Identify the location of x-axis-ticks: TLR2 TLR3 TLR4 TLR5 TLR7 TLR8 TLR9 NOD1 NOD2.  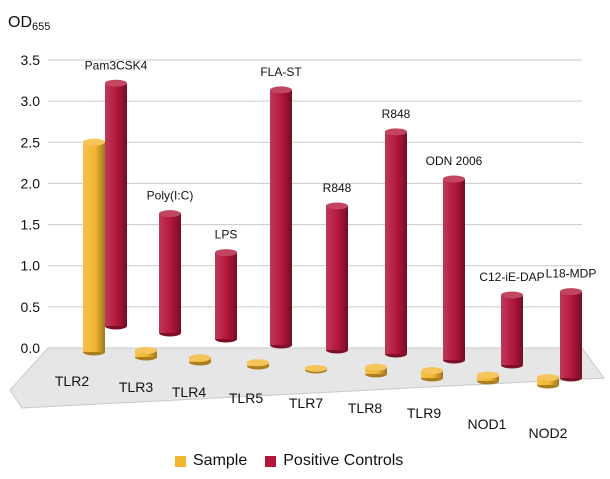
(311, 407).